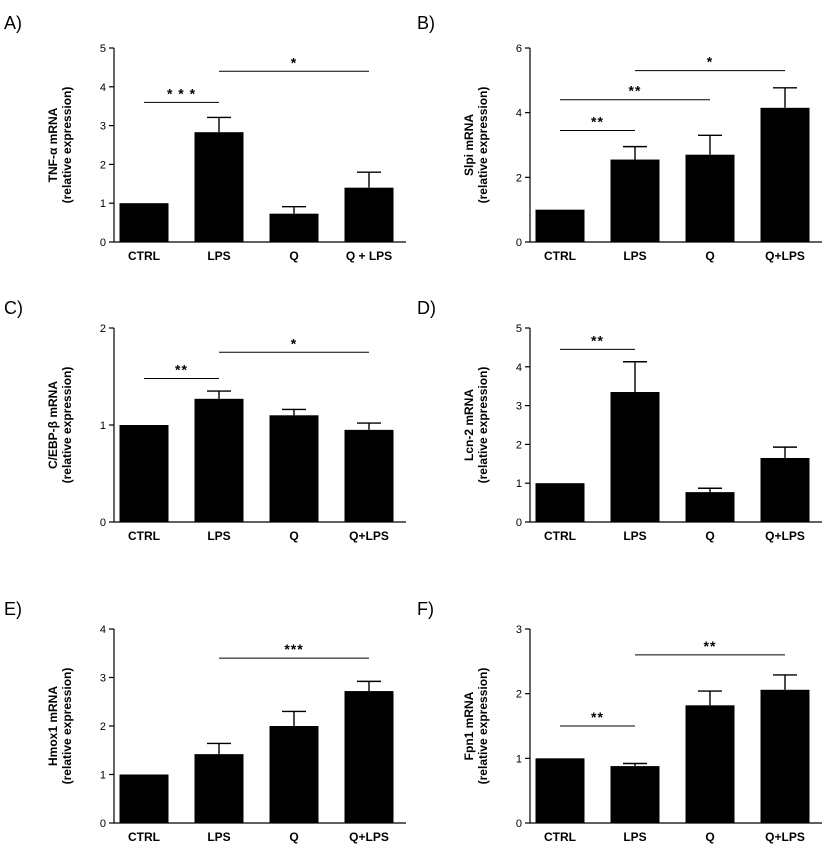 This screenshot has height=865, width=838. I want to click on y-tick-label: 6, so click(519, 49).